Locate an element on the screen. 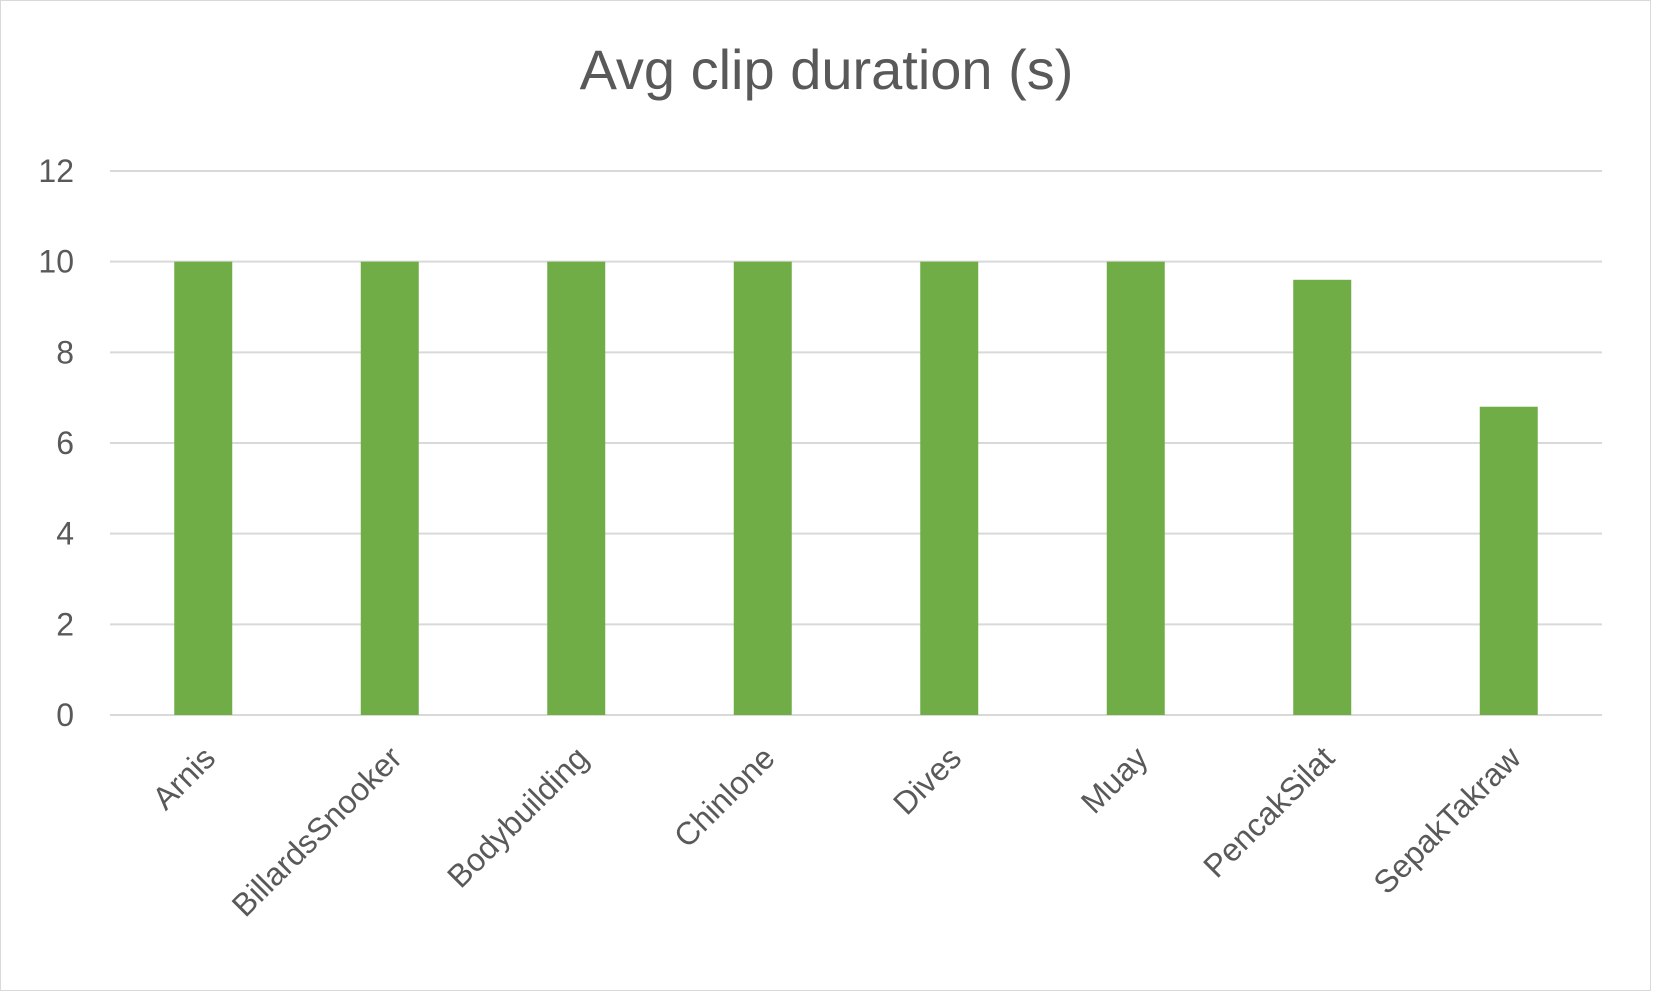 The height and width of the screenshot is (993, 1653). y-tick-label: 10 is located at coordinates (56, 262).